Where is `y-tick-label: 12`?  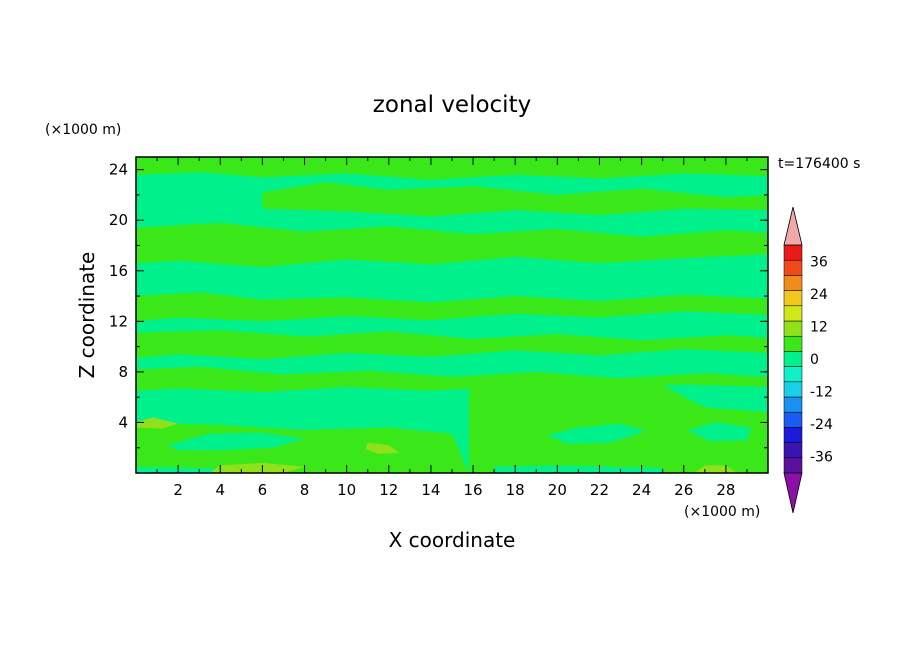
y-tick-label: 12 is located at coordinates (118, 321).